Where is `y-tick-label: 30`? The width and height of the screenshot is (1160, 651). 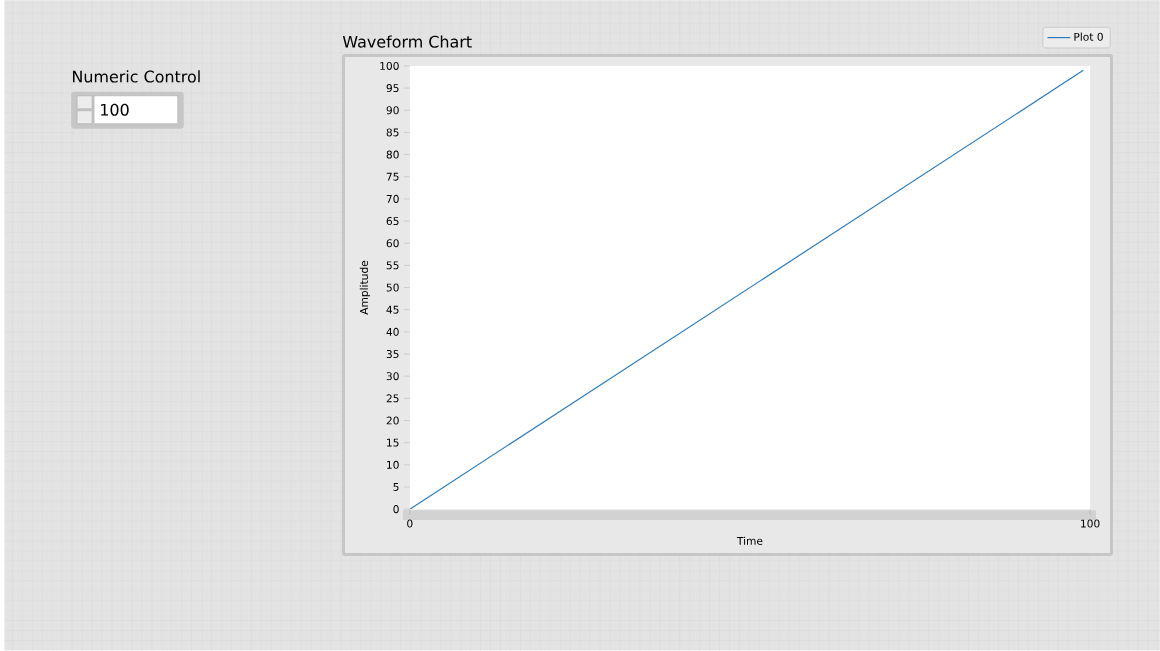 y-tick-label: 30 is located at coordinates (392, 376).